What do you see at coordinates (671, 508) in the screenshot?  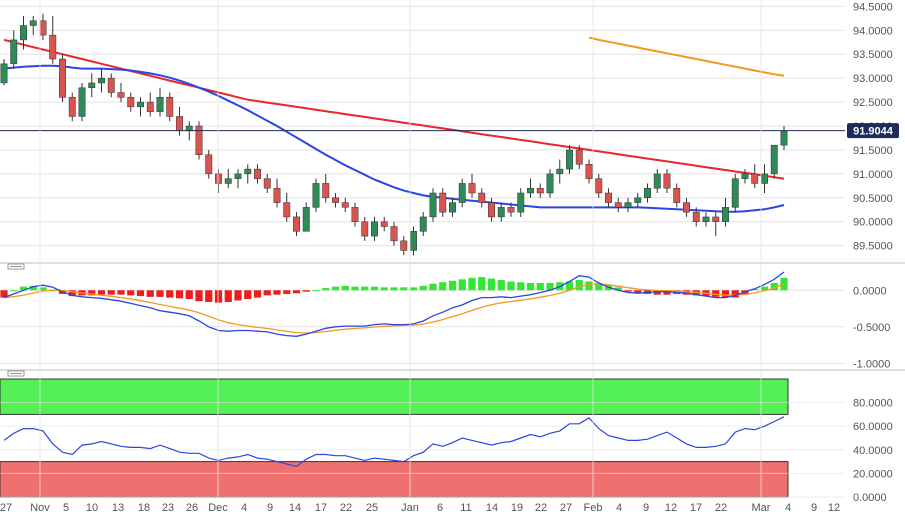 I see `x-tick-label: 12` at bounding box center [671, 508].